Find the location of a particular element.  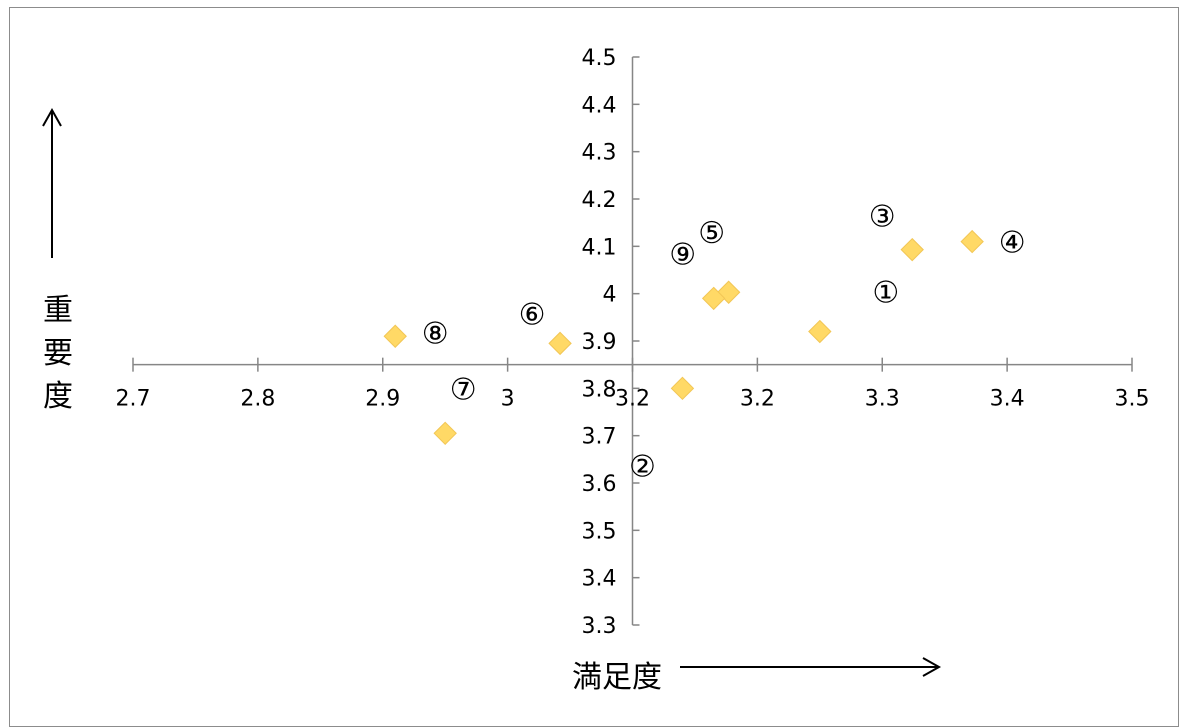

y-axis-title-char-1: 要 is located at coordinates (58, 353).